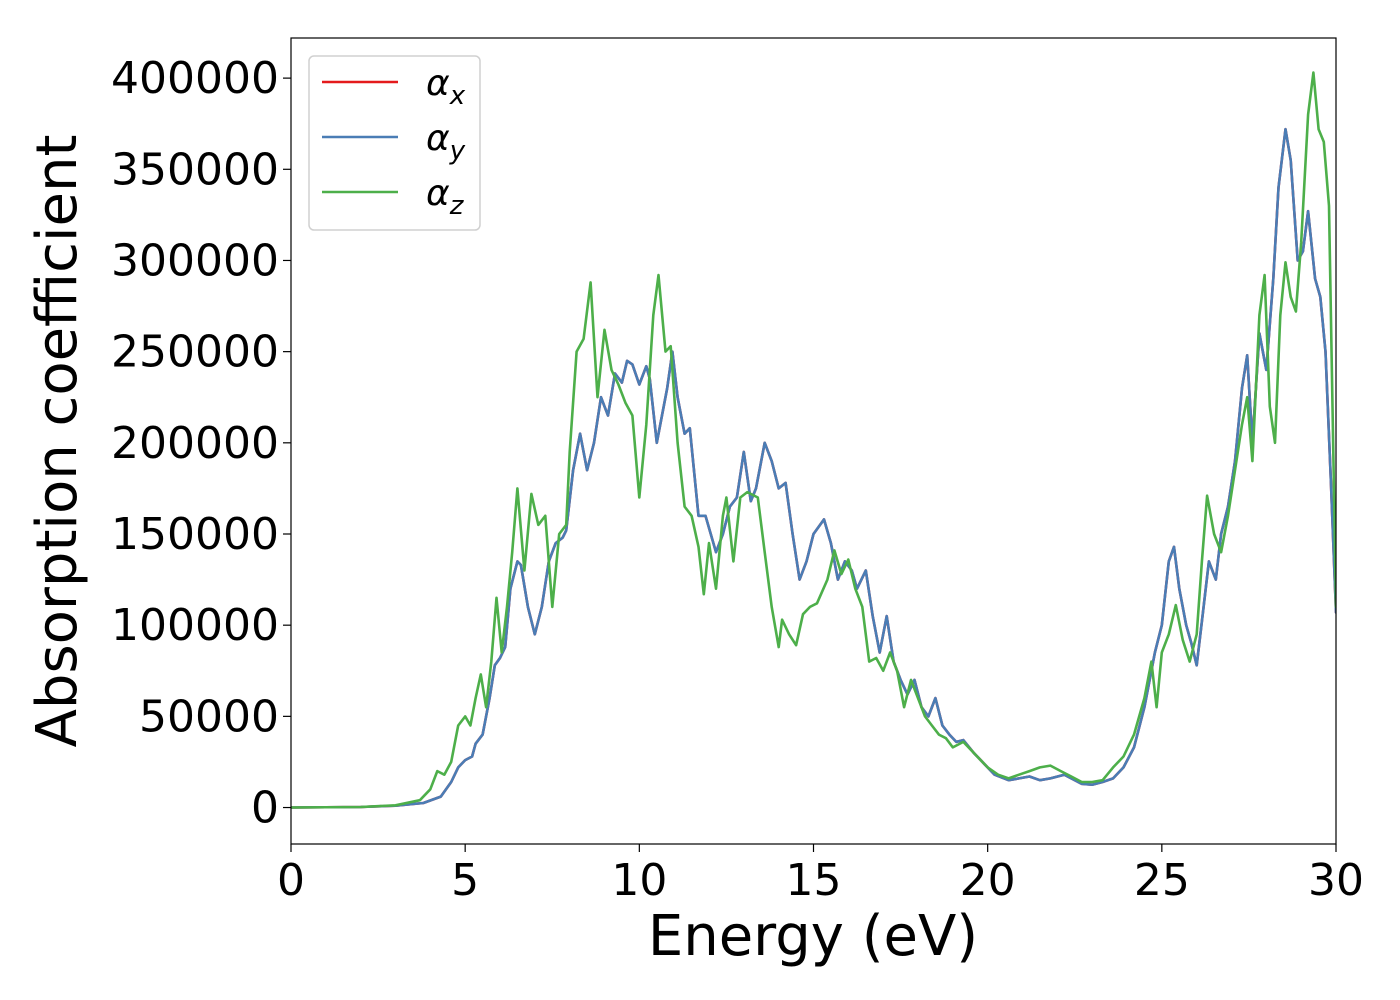  Describe the element at coordinates (195, 625) in the screenshot. I see `y-tick-label: 100000` at that location.